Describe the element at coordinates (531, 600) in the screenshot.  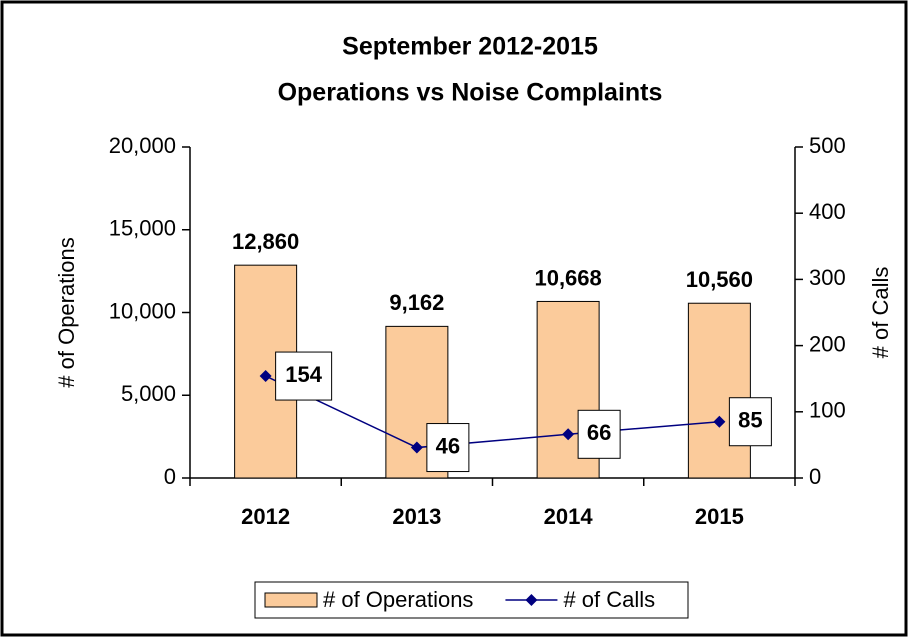
I see `legend-marker` at that location.